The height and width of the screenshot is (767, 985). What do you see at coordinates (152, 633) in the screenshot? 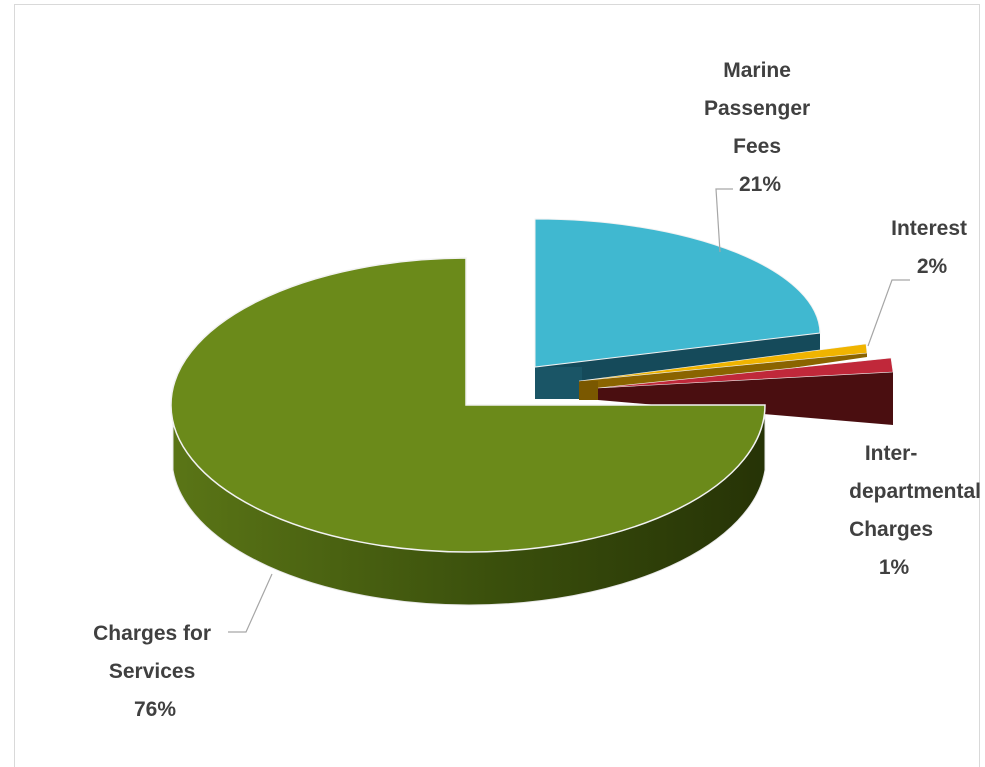
I see `label-services-line-1: Charges for` at bounding box center [152, 633].